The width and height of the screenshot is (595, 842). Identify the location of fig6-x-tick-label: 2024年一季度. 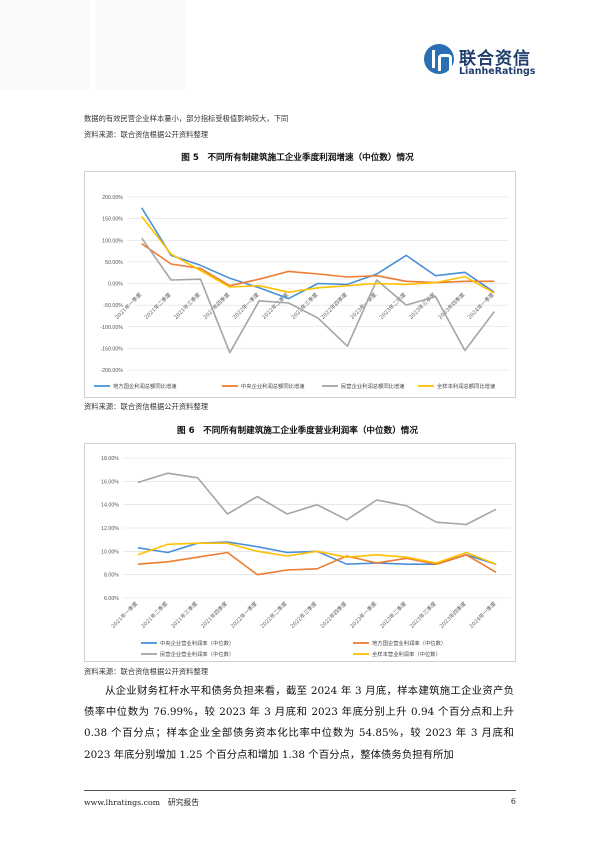
(482, 614).